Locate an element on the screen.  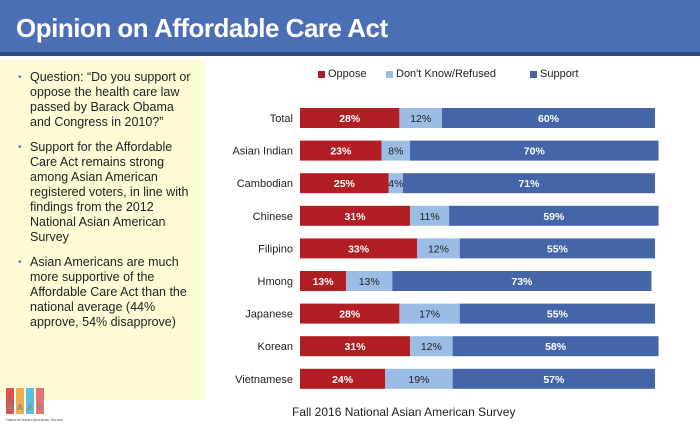
data-label-dontknow-vietnamese: 19% is located at coordinates (418, 380).